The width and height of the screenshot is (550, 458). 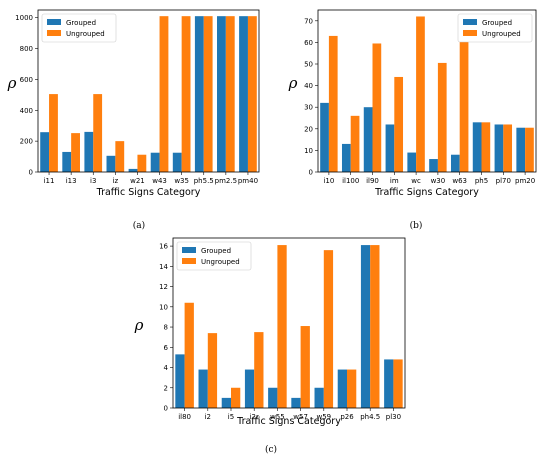 What do you see at coordinates (350, 181) in the screenshot?
I see `x-tick-label: il100` at bounding box center [350, 181].